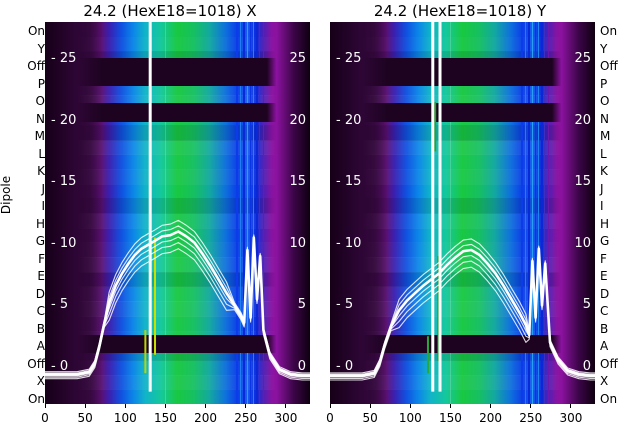 This screenshot has width=640, height=440. Describe the element at coordinates (620, 214) in the screenshot. I see `y-axis-letters-right: On Y Off P O N M L K J I H G F E D C B A Off X On` at that location.